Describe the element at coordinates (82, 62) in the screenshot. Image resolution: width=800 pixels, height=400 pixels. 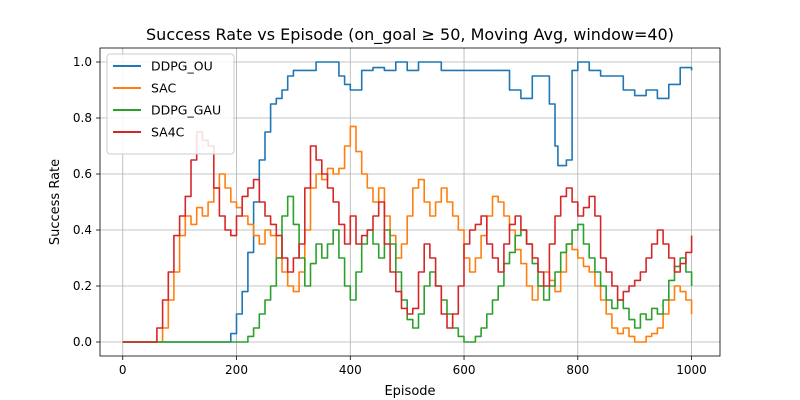
I see `y-tick-label: 1.0` at that location.